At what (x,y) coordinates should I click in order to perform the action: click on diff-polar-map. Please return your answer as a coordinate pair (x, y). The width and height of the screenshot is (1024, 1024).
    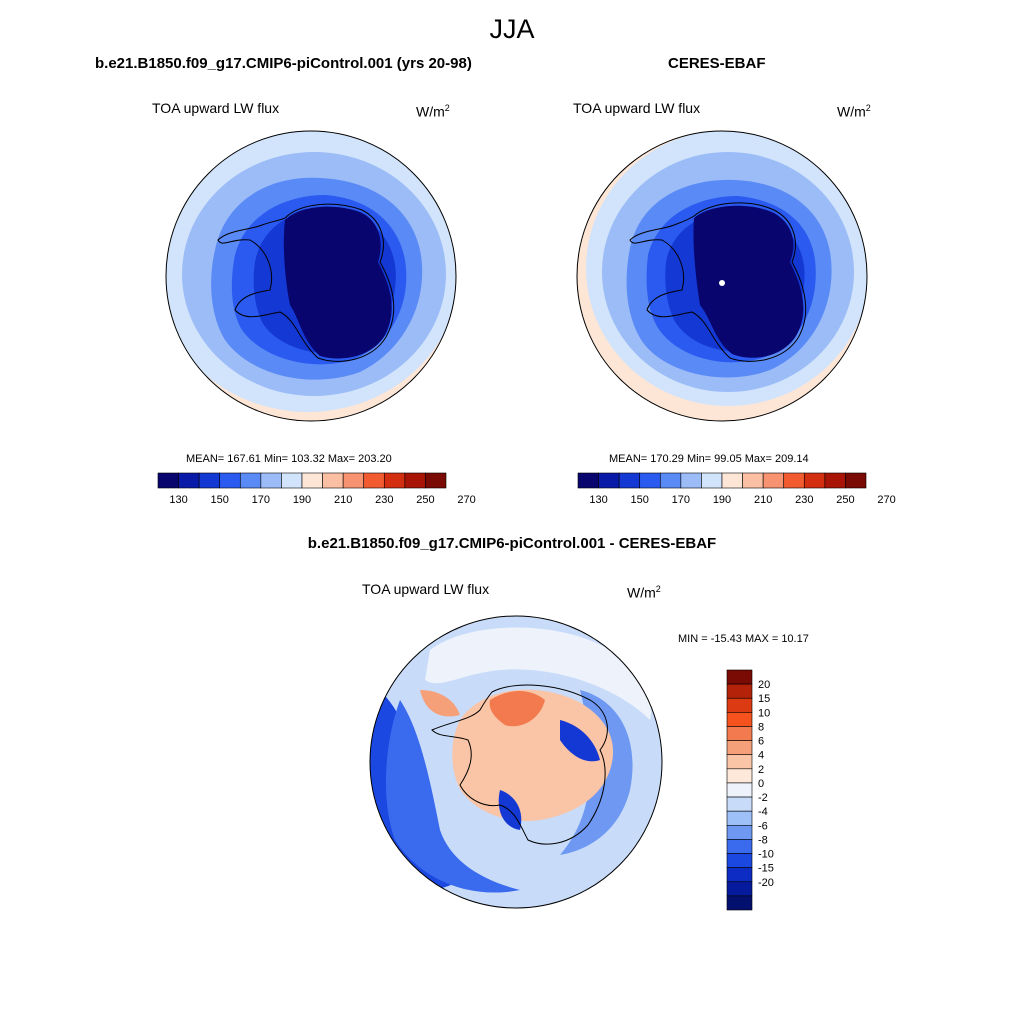
    Looking at the image, I should click on (516, 762).